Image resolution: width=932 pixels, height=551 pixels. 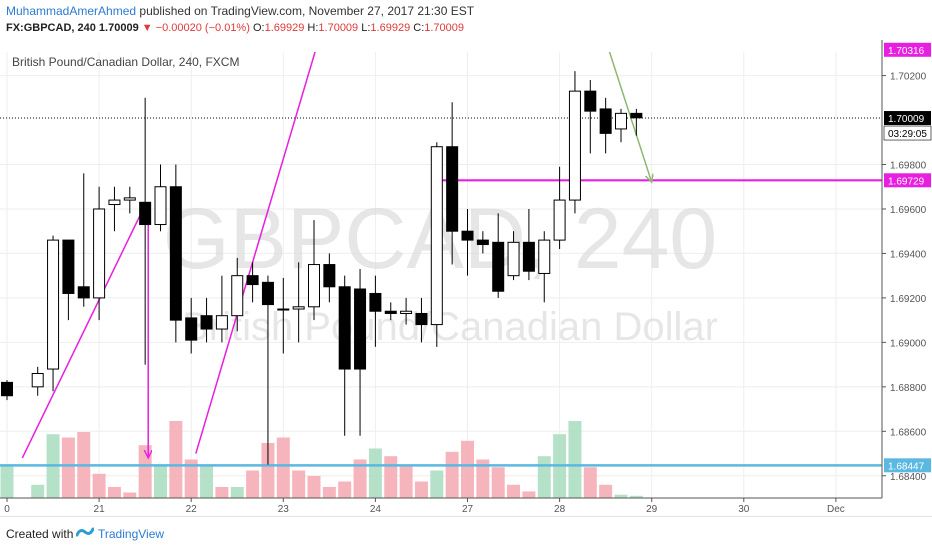 I want to click on symbol-label: FX:GBPCAD, 240, so click(x=51, y=28).